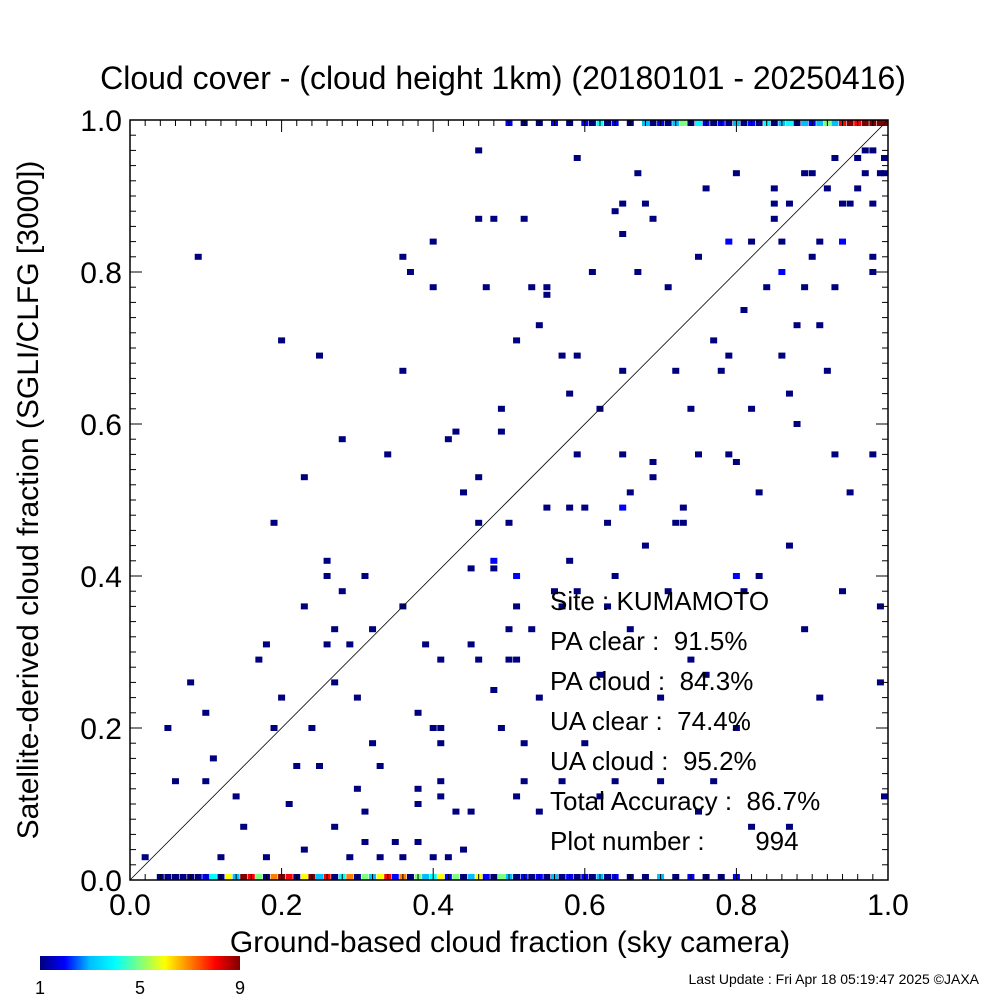 The height and width of the screenshot is (1000, 1000). What do you see at coordinates (101, 425) in the screenshot?
I see `y-tick-label: 0.6` at bounding box center [101, 425].